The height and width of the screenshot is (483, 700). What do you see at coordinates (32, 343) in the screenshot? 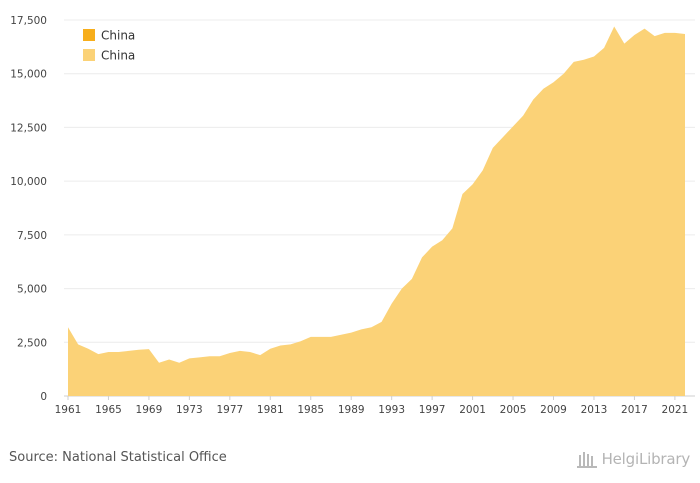
I see `y-tick-label: 2,500` at bounding box center [32, 343].